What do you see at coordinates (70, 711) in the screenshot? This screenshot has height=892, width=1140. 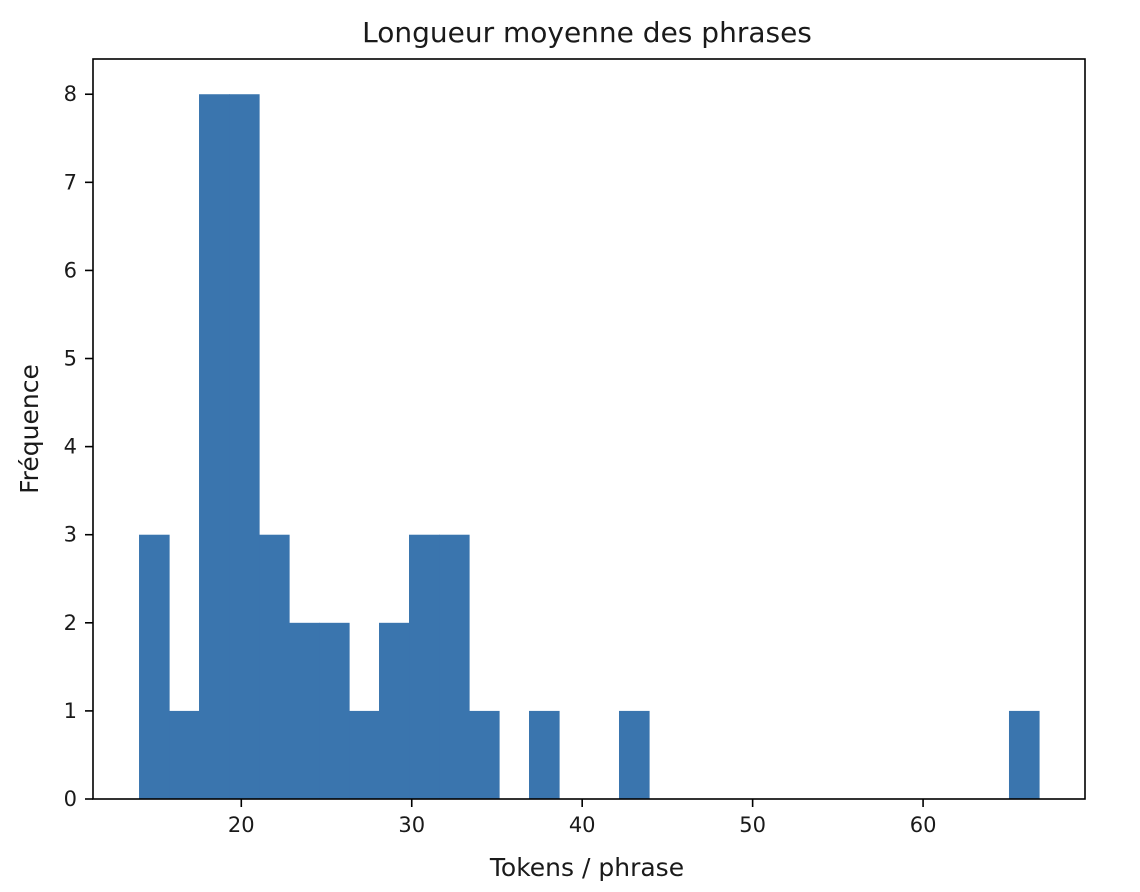 I see `y-tick-label: 1` at bounding box center [70, 711].